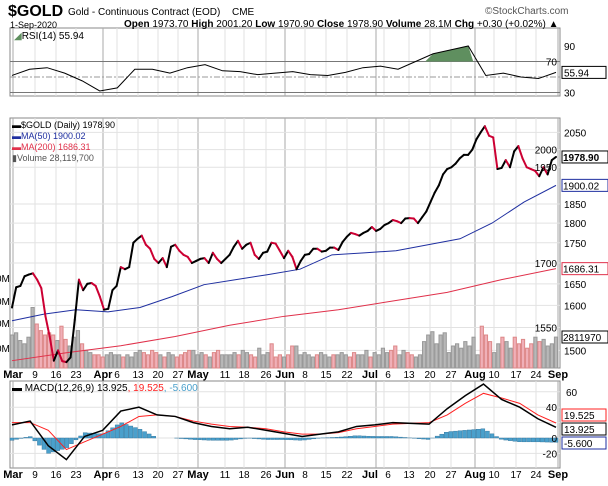 This screenshot has width=608, height=486. I want to click on x-tick-label: 22, so click(347, 375).